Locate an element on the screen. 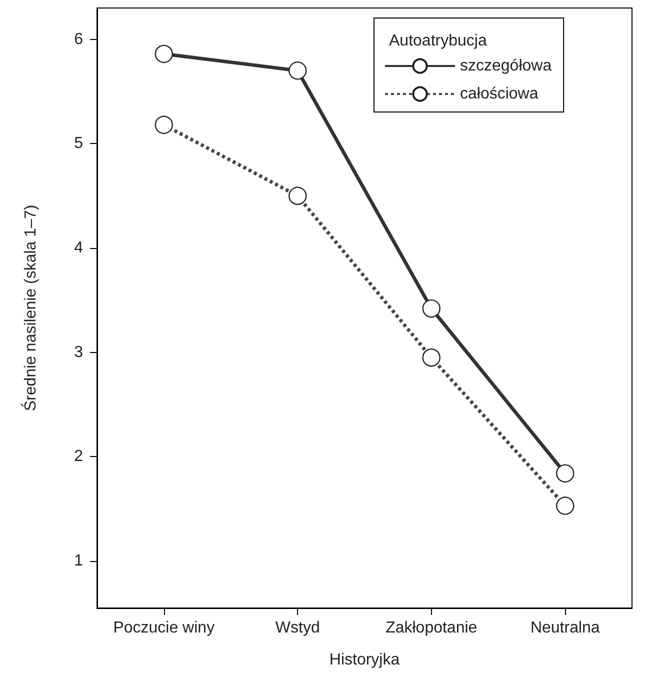 The height and width of the screenshot is (673, 650). legend-title: Autoatrybucja is located at coordinates (438, 41).